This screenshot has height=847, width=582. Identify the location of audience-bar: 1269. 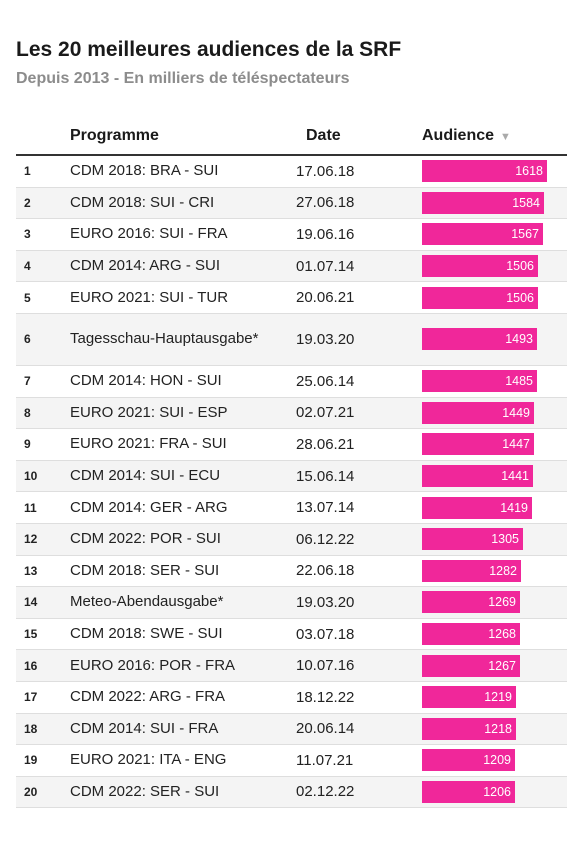
(471, 602).